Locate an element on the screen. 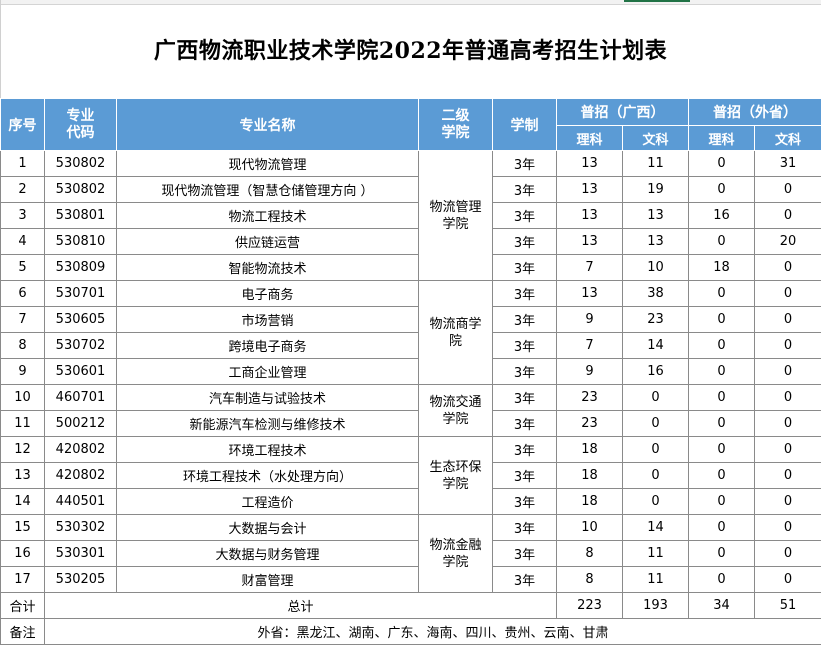 The image size is (821, 645). total-label: 合计 is located at coordinates (23, 606).